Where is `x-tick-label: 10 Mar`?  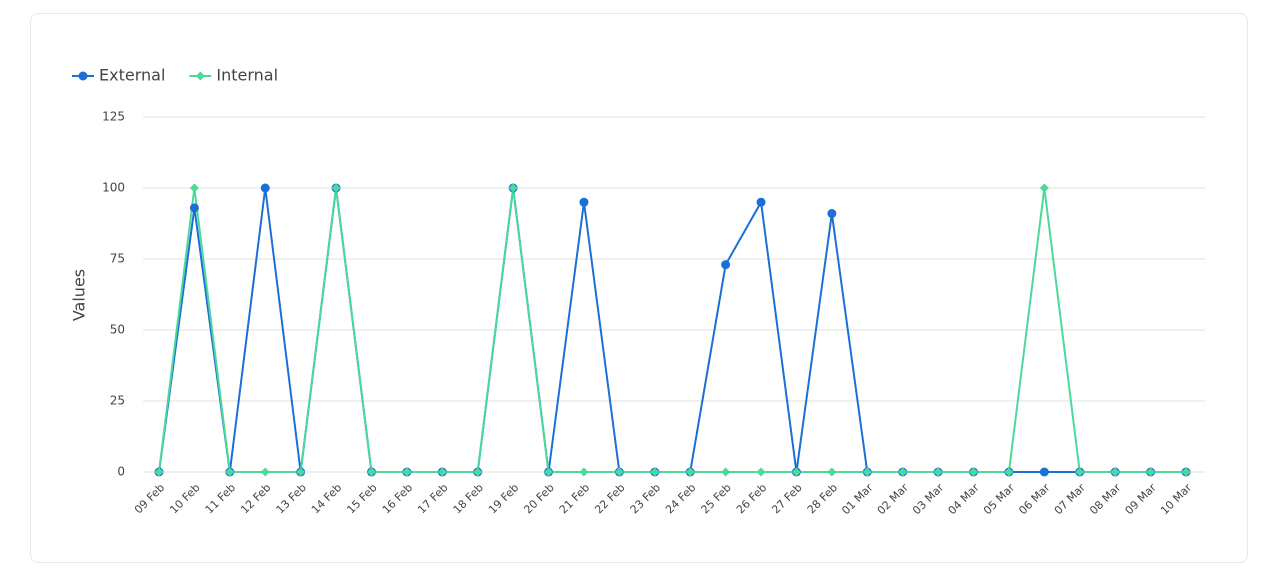
x-tick-label: 10 Mar is located at coordinates (1176, 499).